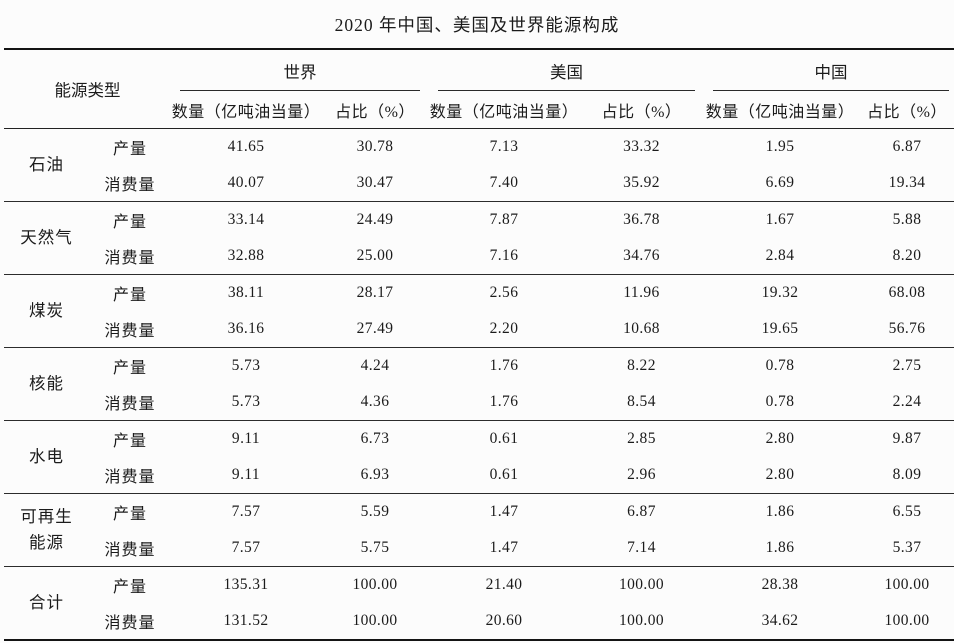  I want to click on value-cell: 9.87, so click(907, 438).